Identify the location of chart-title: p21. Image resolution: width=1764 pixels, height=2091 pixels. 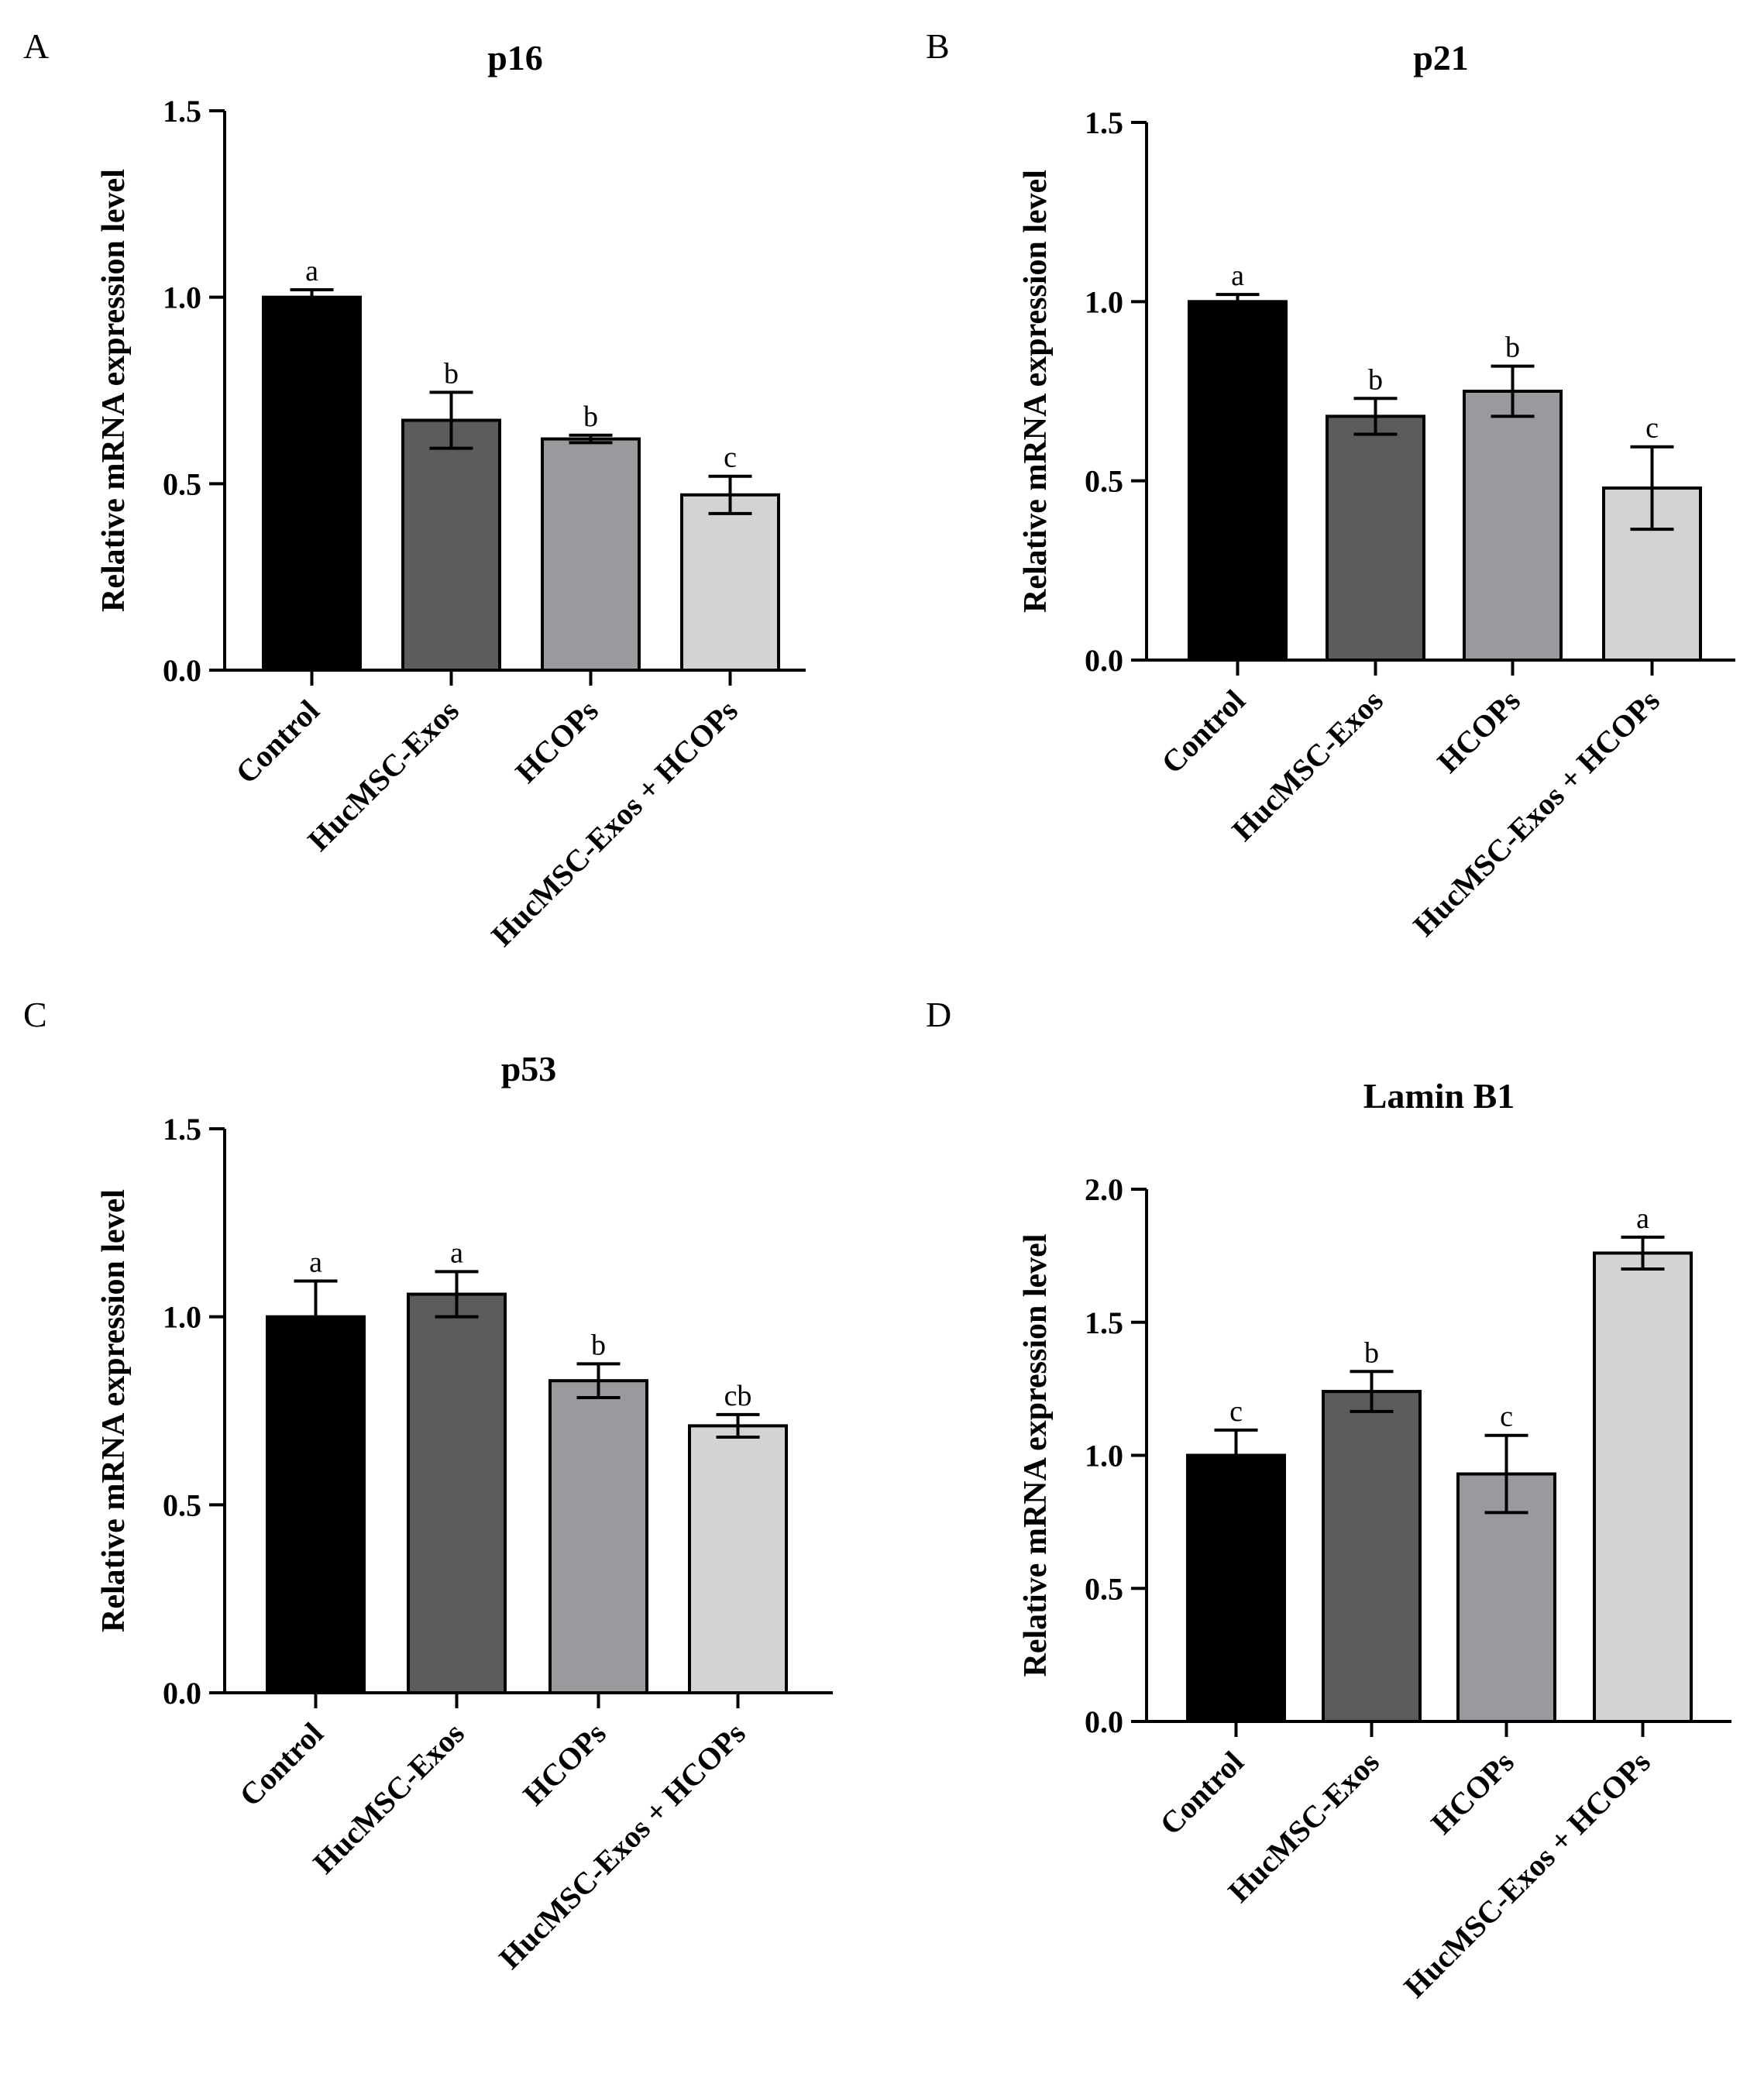
(1441, 57).